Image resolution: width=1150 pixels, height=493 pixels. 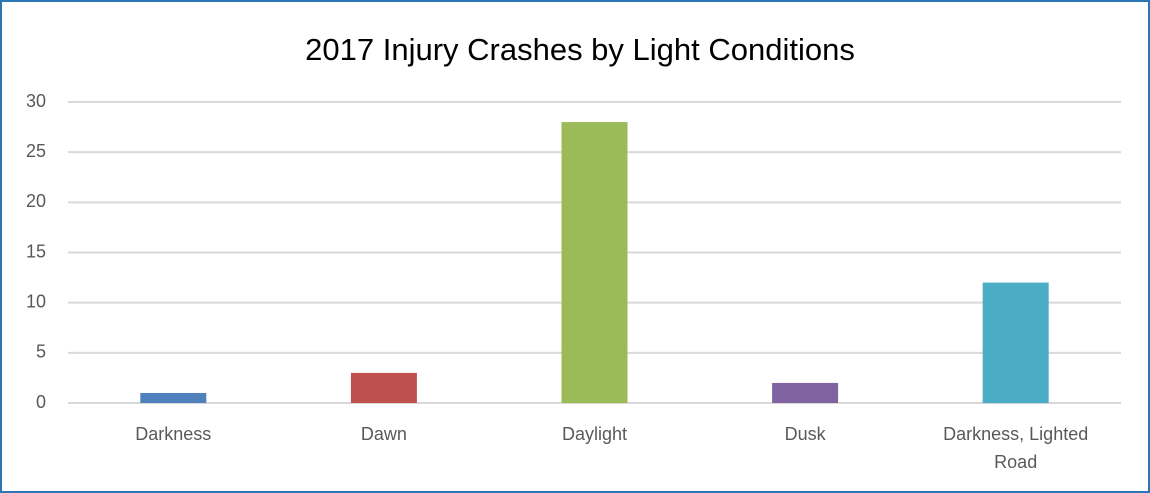 What do you see at coordinates (36, 151) in the screenshot?
I see `y-tick-label: 25` at bounding box center [36, 151].